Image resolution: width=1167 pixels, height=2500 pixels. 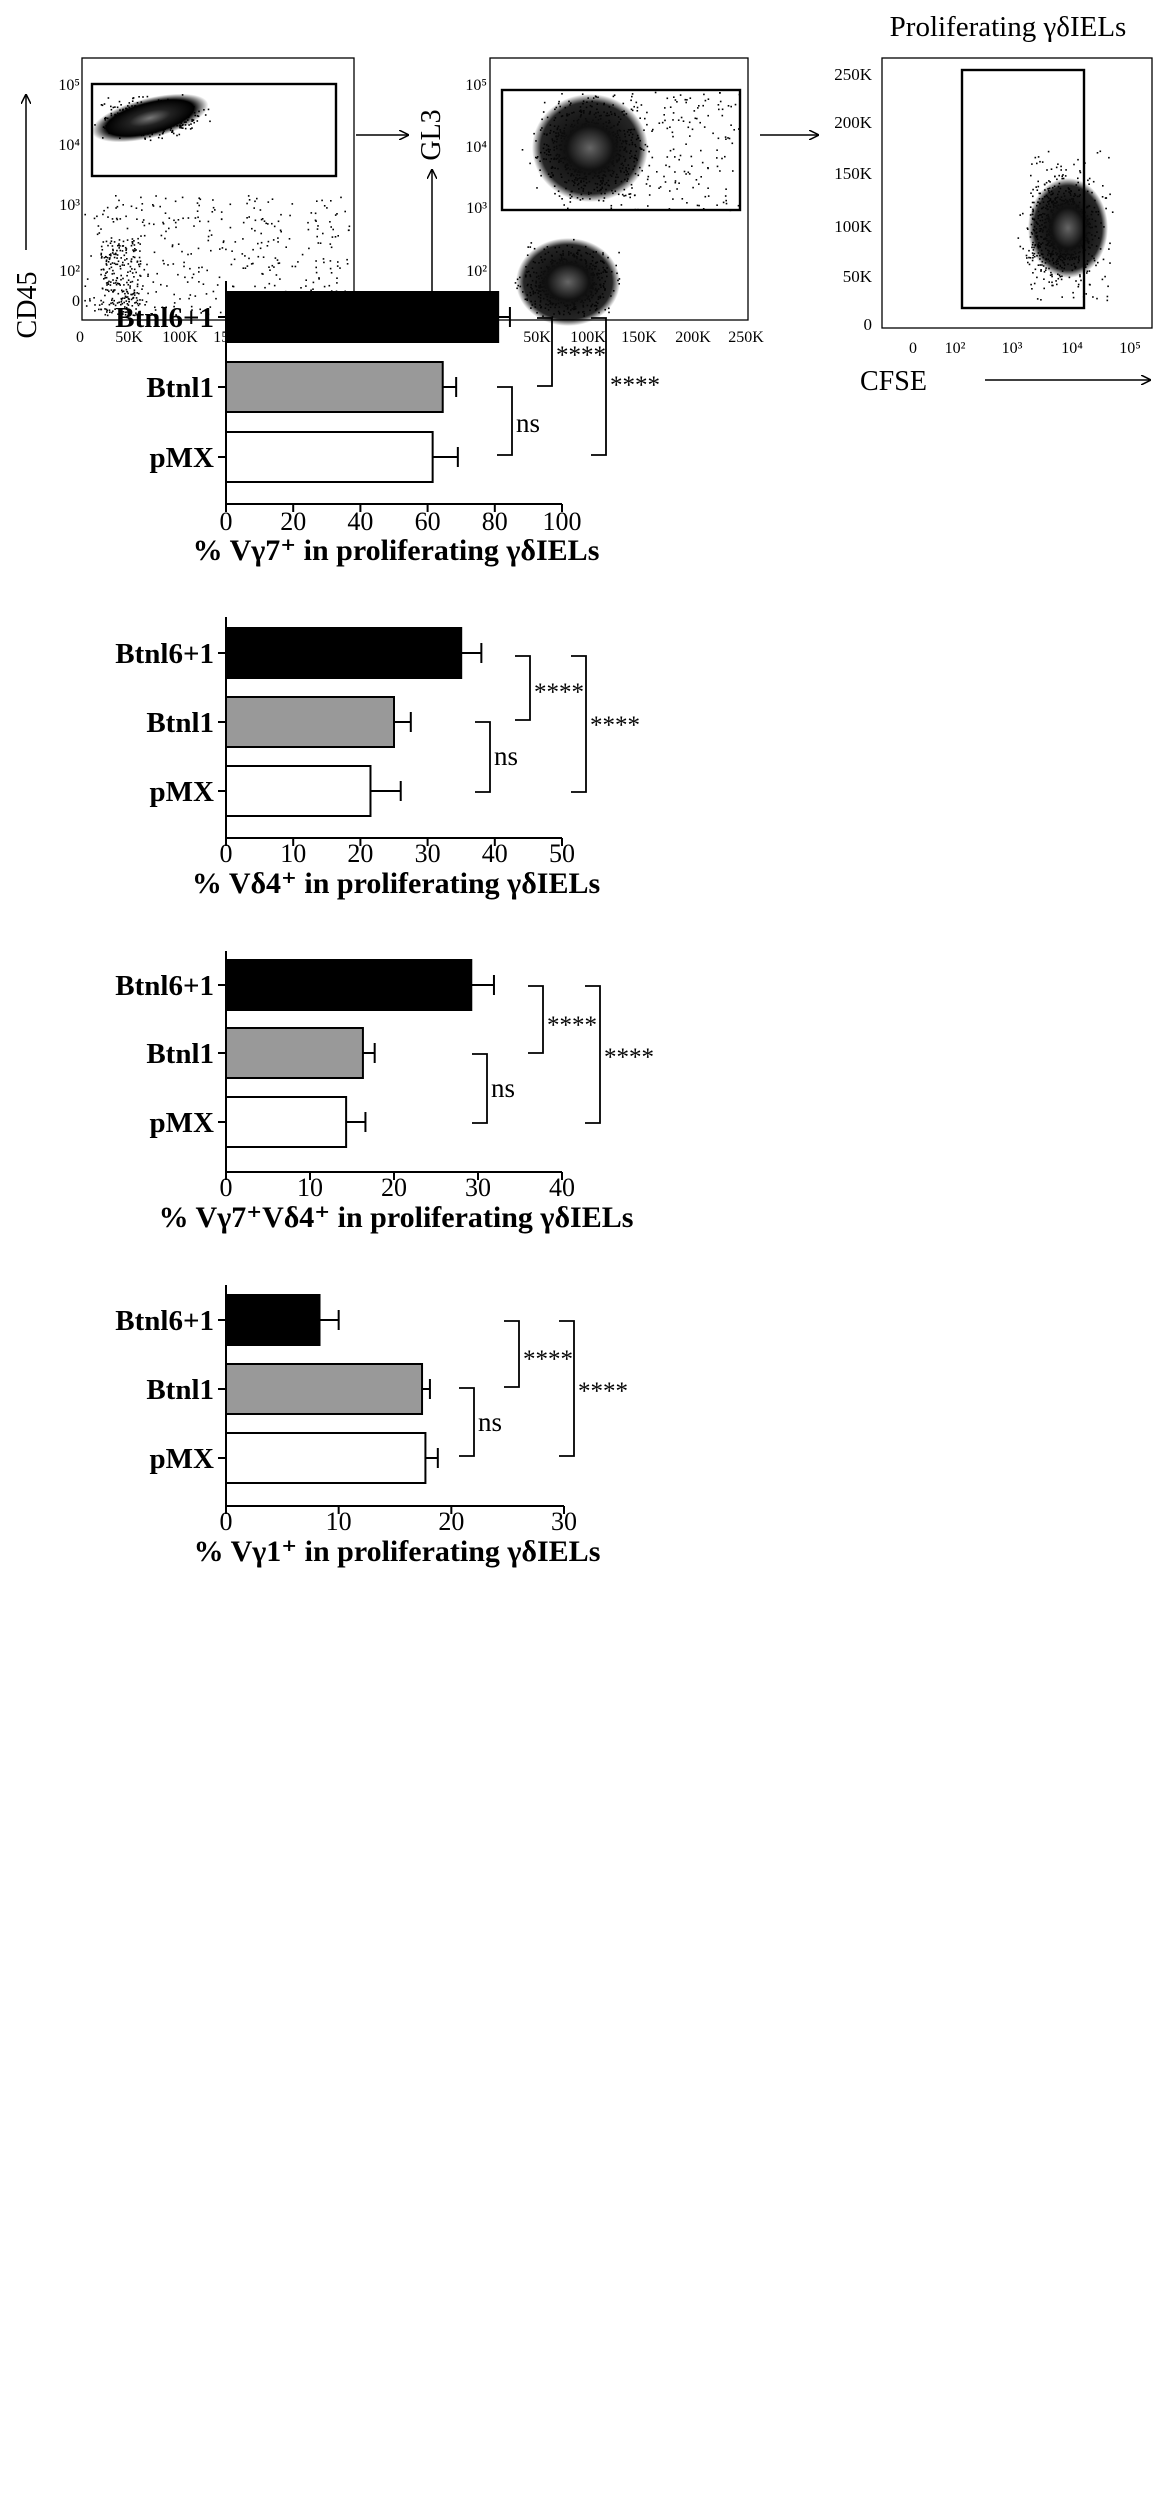 I want to click on y-tick-label: 0, so click(x=868, y=324).